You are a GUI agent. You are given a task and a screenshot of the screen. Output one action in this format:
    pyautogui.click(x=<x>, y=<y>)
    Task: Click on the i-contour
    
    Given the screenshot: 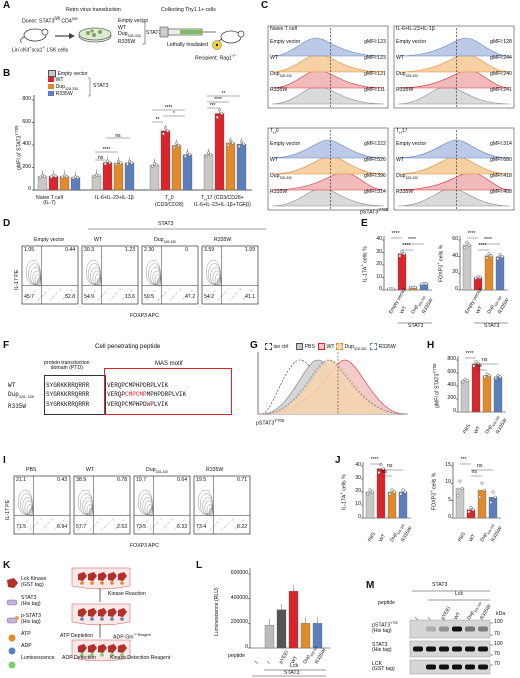 What is the action you would take?
    pyautogui.click(x=91, y=512)
    